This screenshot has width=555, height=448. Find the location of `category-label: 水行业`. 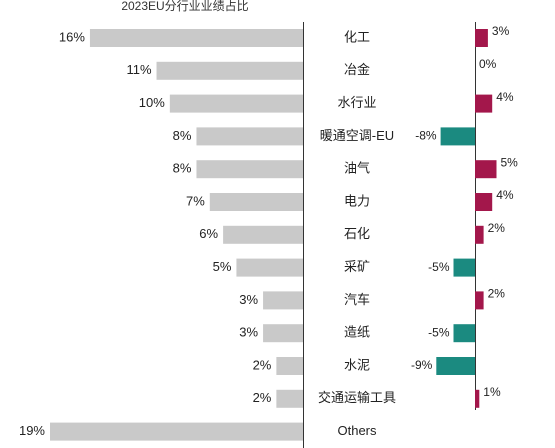

category-label: 水行业 is located at coordinates (356, 102).